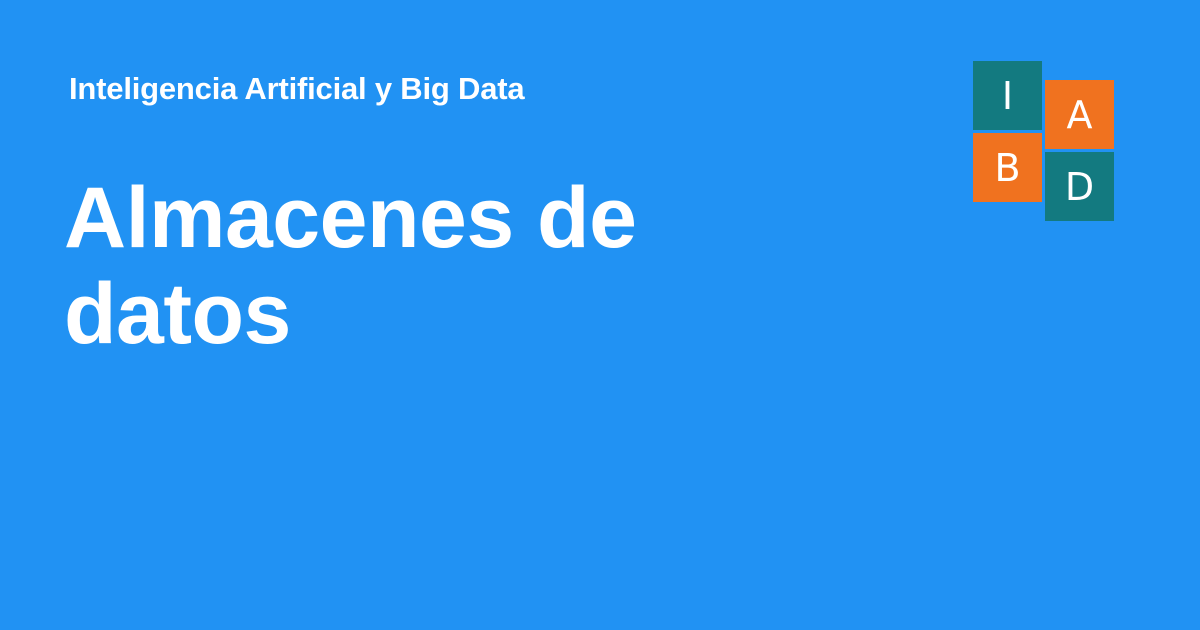 Image resolution: width=1200 pixels, height=630 pixels. Describe the element at coordinates (1079, 186) in the screenshot. I see `logo-tile-d: D` at that location.